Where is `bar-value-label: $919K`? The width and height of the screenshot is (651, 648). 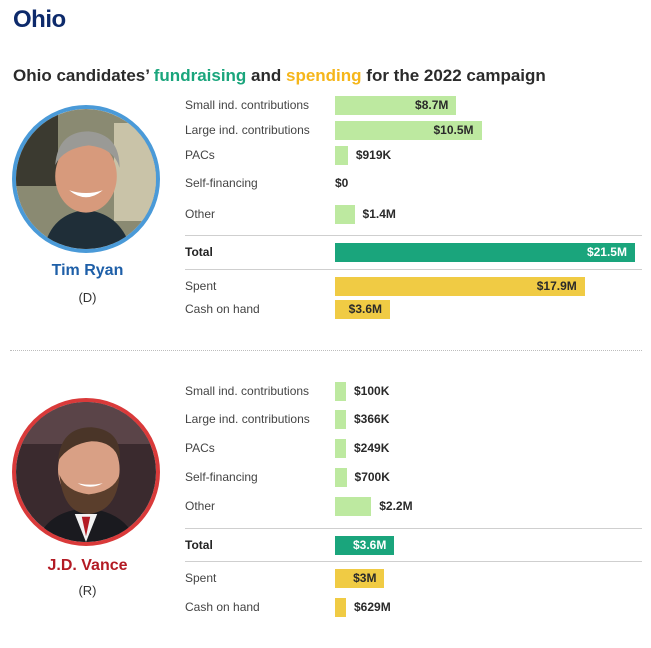 bar-value-label: $919K is located at coordinates (373, 155).